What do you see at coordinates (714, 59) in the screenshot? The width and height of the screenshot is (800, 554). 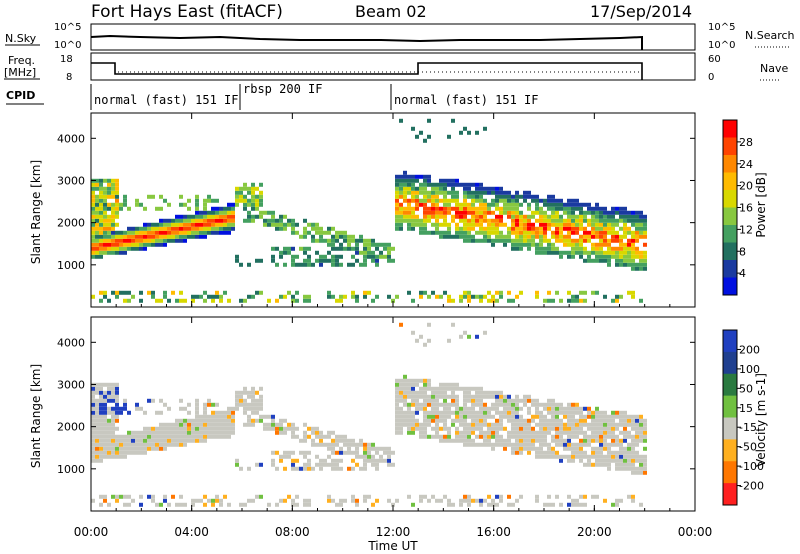 I see `nave-tick-top: 60` at bounding box center [714, 59].